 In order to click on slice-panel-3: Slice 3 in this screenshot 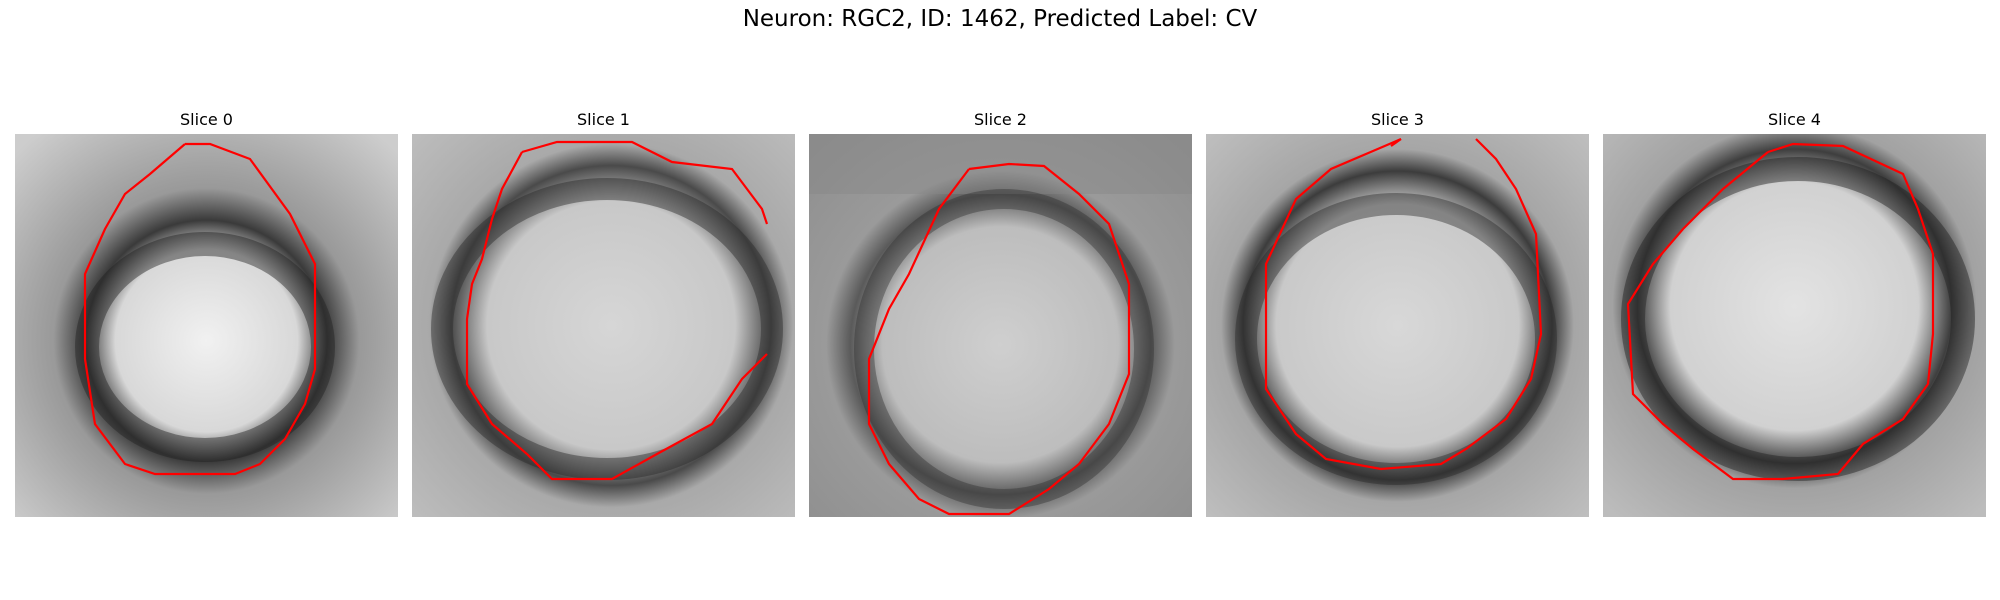, I will do `click(1397, 313)`.